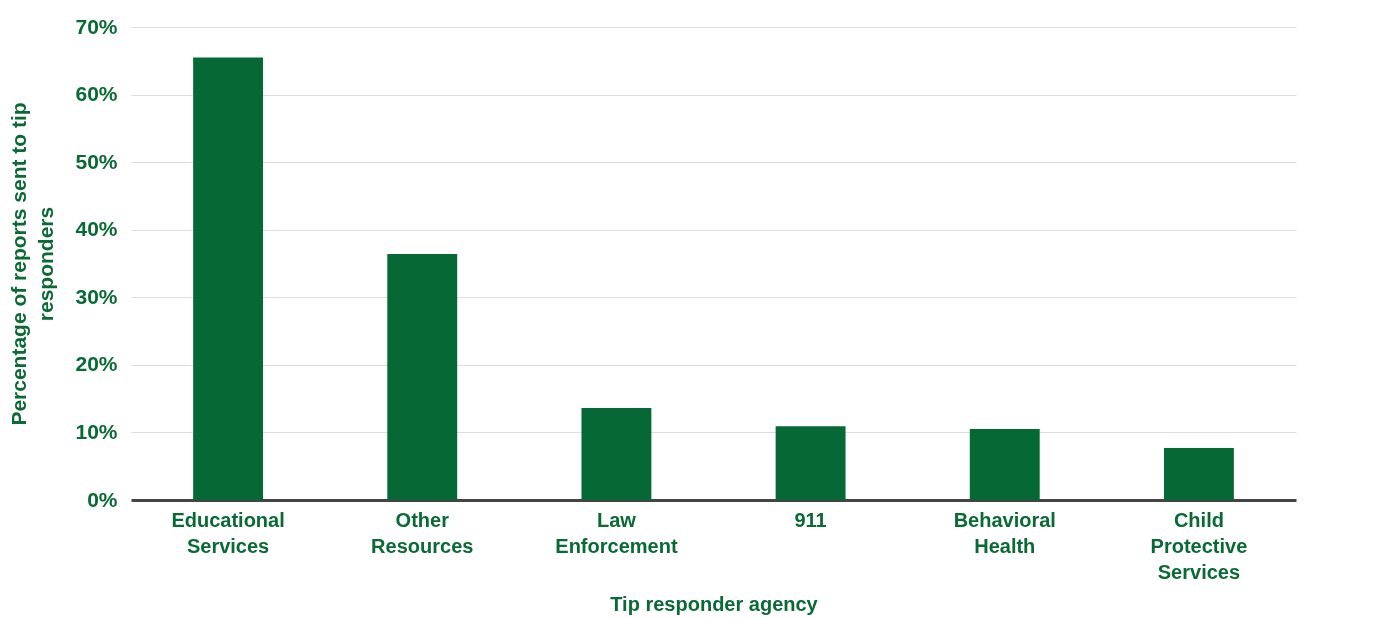 The height and width of the screenshot is (619, 1379). I want to click on y-axis-title: Percentage of reports sent to tip responders, so click(32, 264).